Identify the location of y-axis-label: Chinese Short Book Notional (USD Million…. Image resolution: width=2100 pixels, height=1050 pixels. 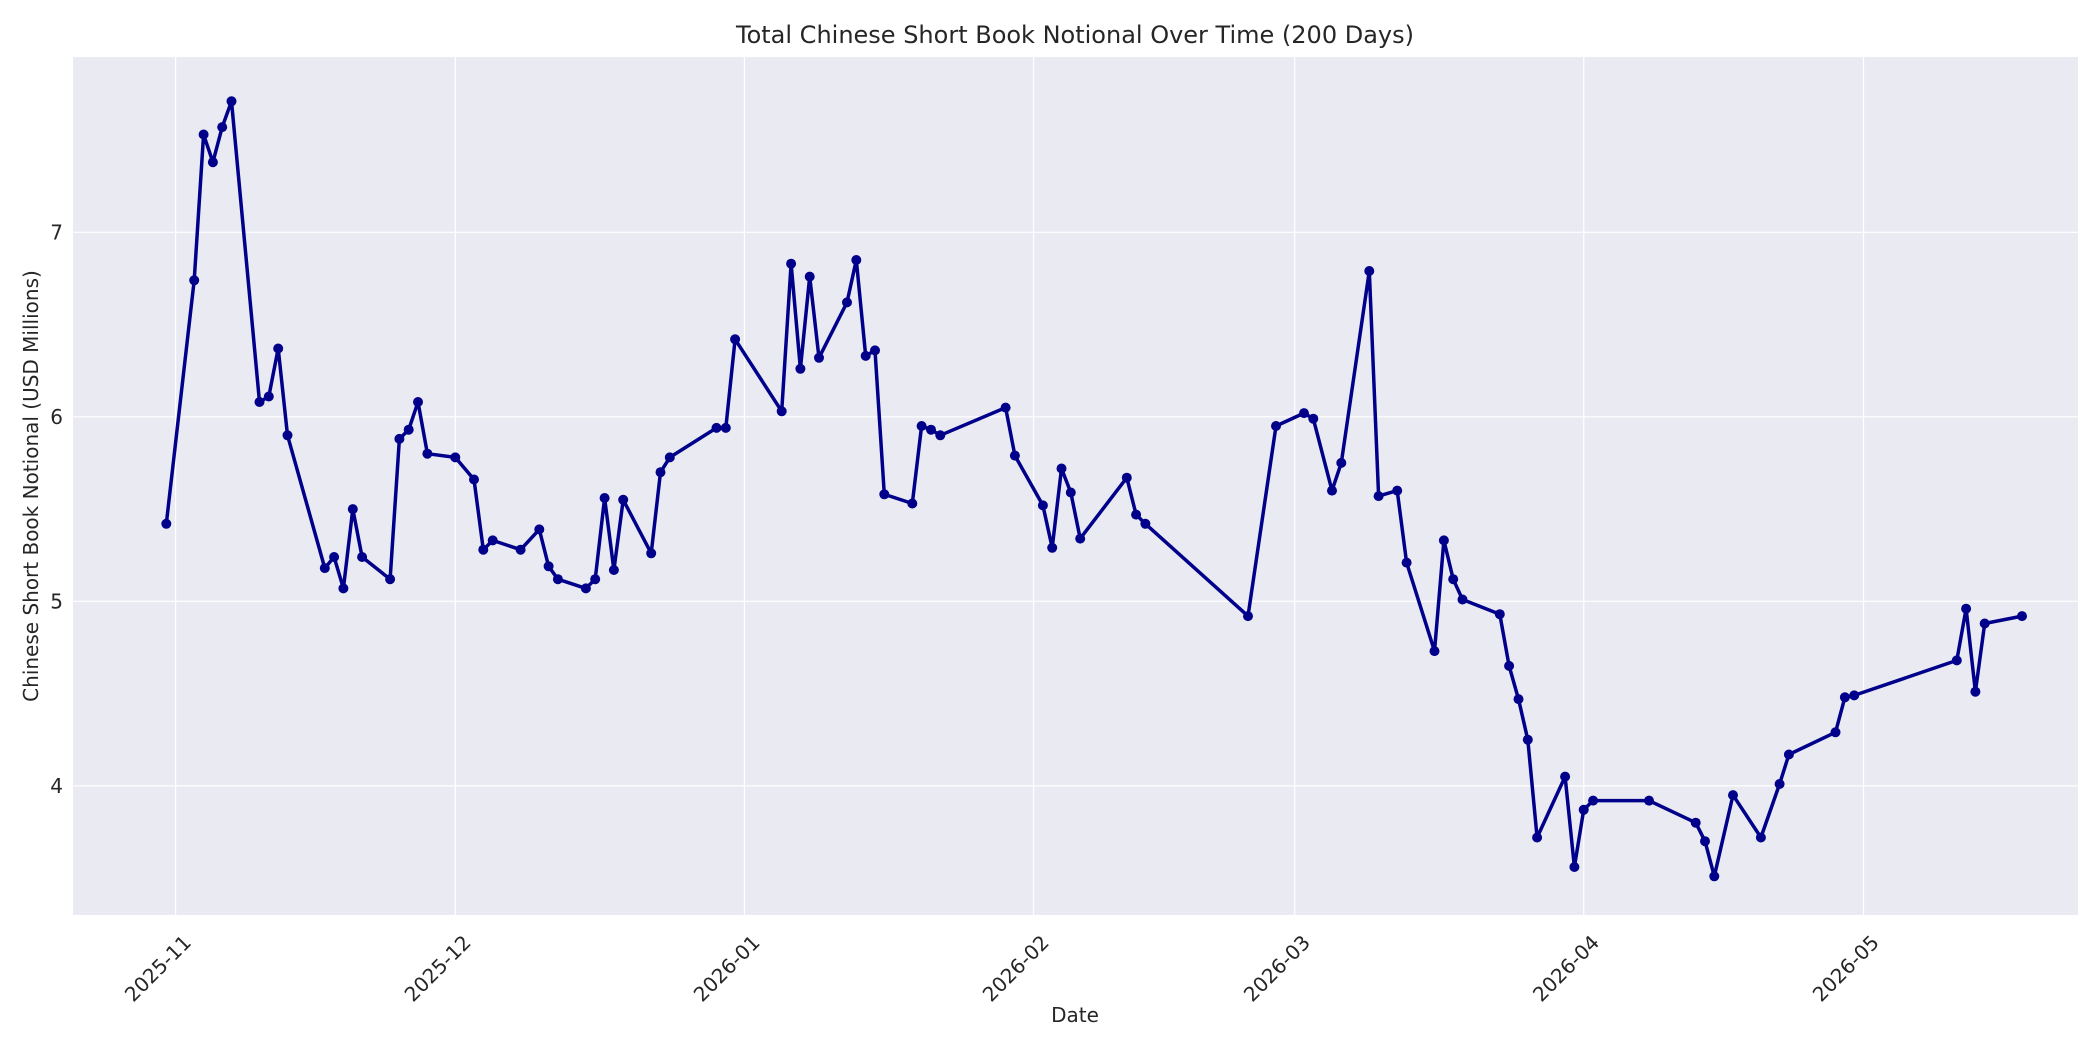
(31, 486).